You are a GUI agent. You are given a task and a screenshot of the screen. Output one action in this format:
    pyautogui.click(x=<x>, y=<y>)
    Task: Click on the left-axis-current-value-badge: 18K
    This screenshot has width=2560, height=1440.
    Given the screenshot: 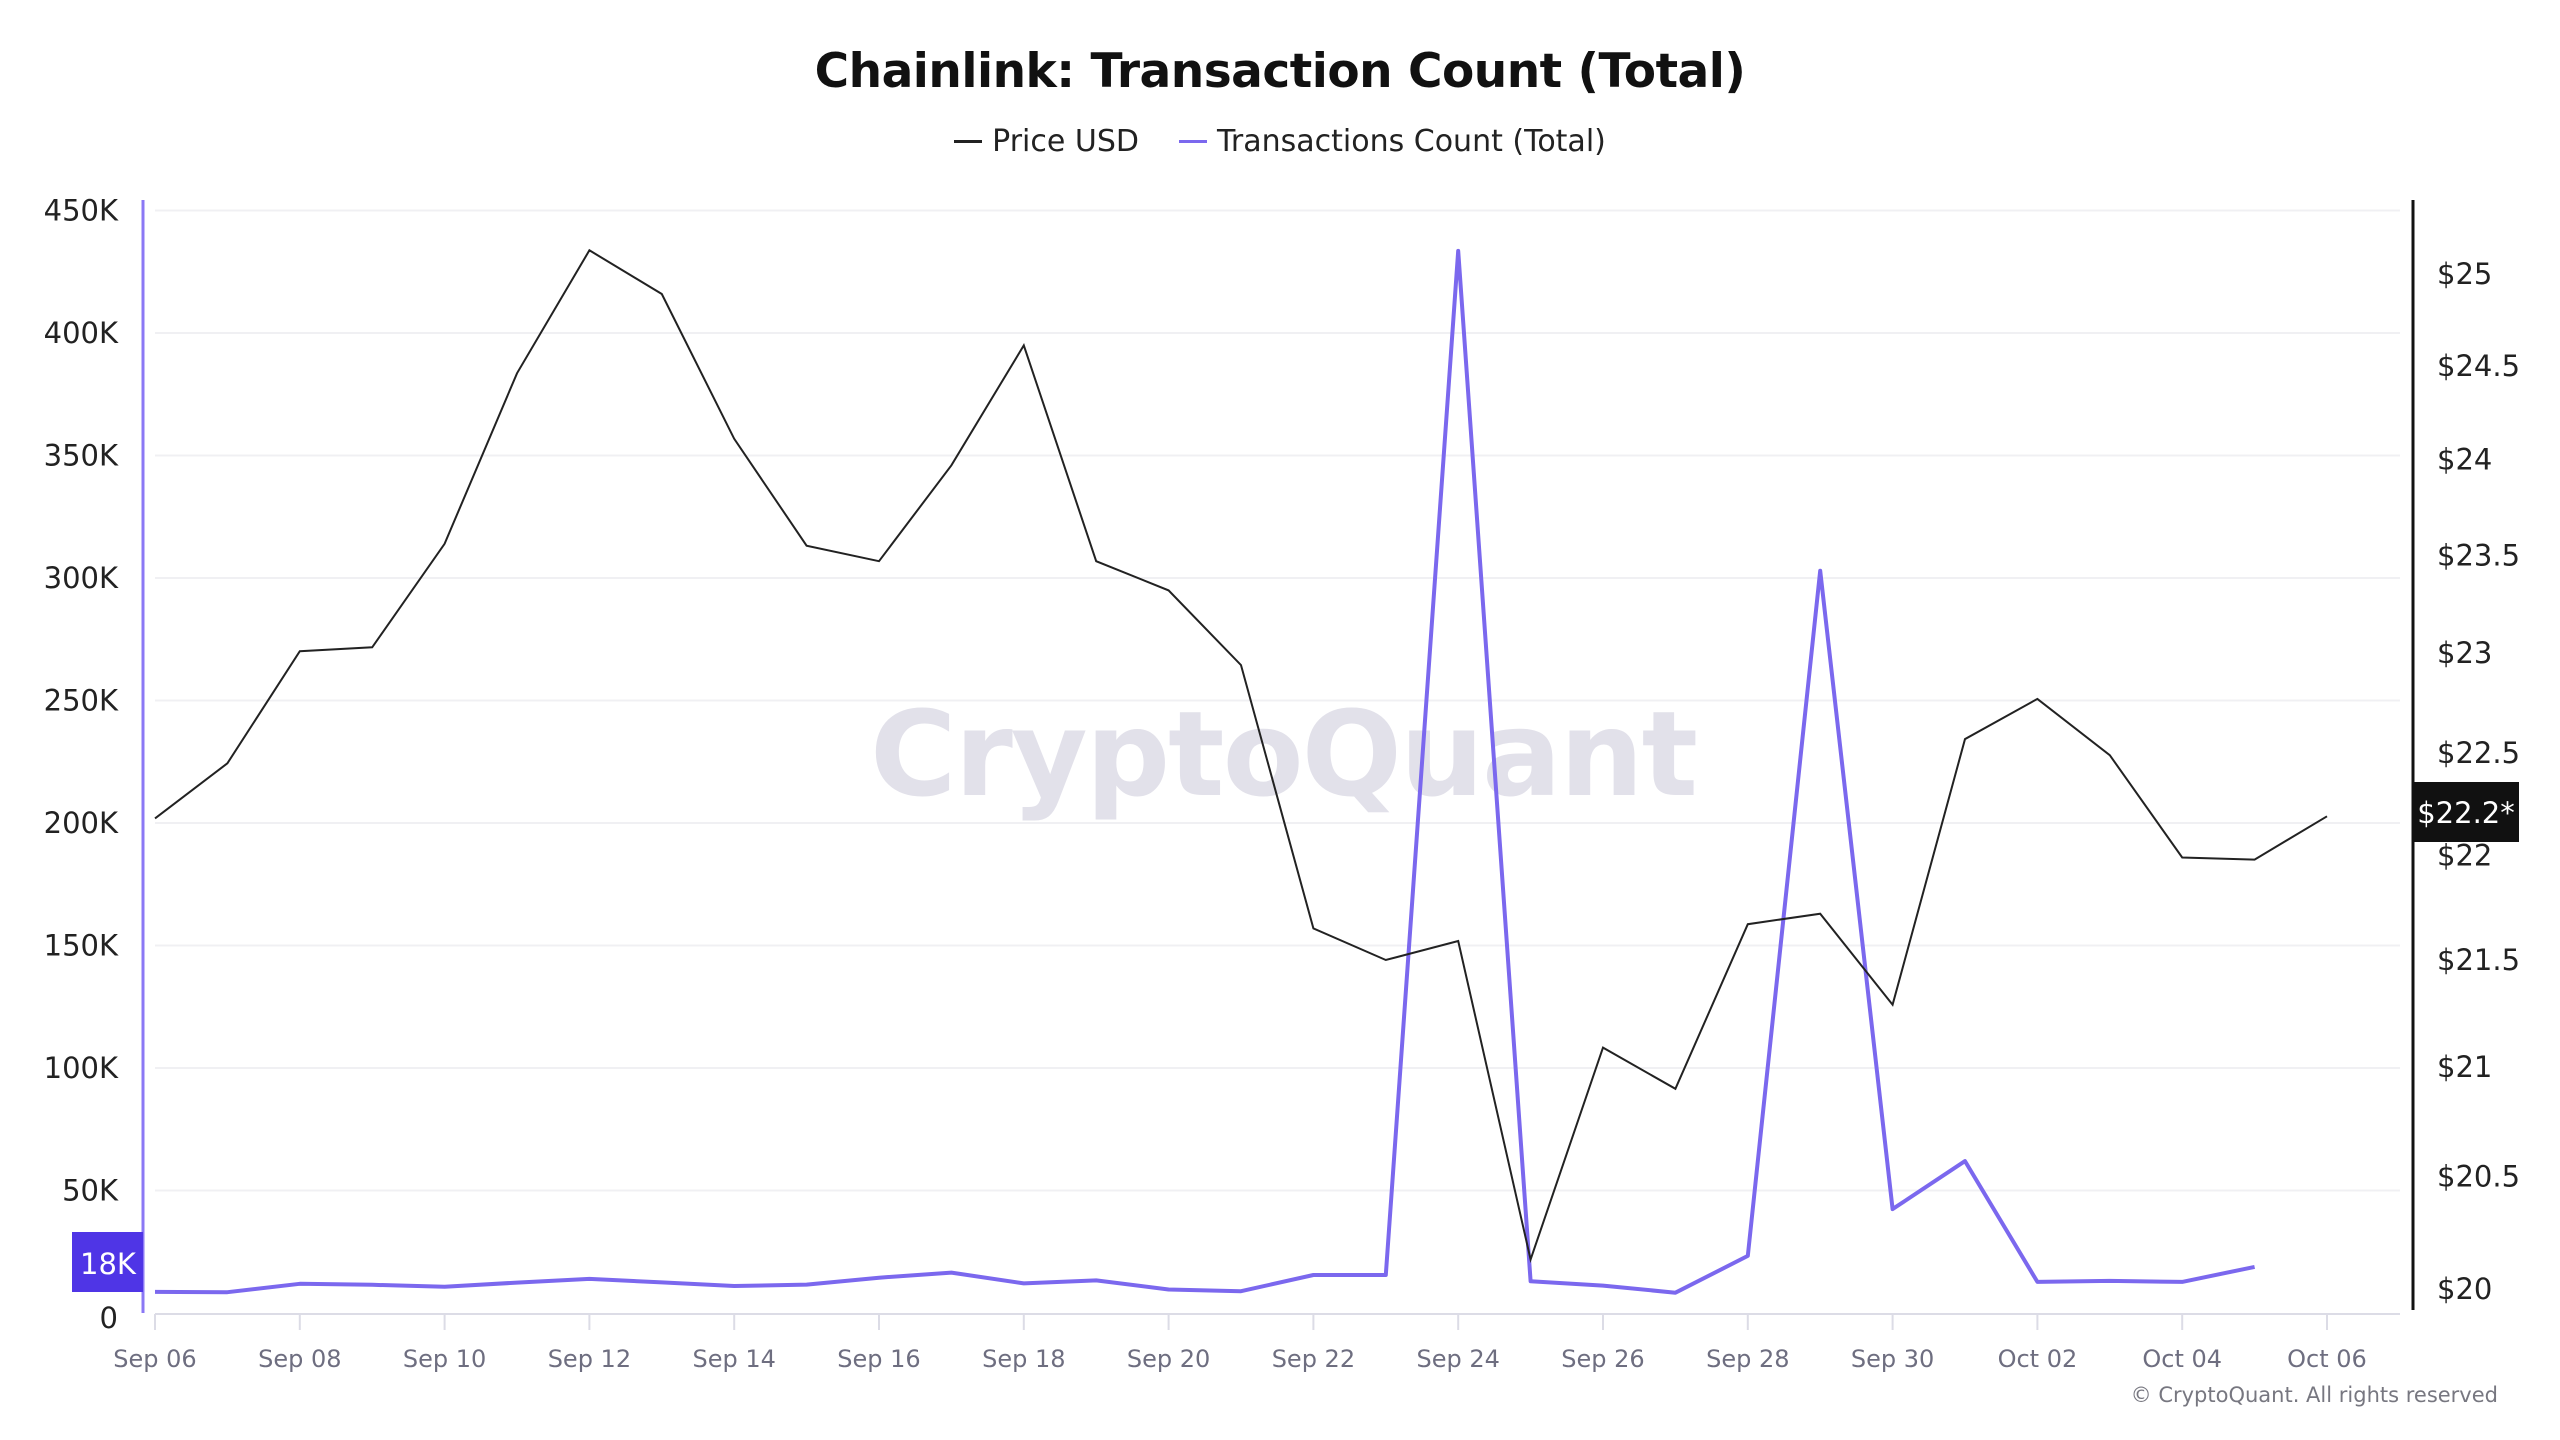 What is the action you would take?
    pyautogui.click(x=107, y=1262)
    